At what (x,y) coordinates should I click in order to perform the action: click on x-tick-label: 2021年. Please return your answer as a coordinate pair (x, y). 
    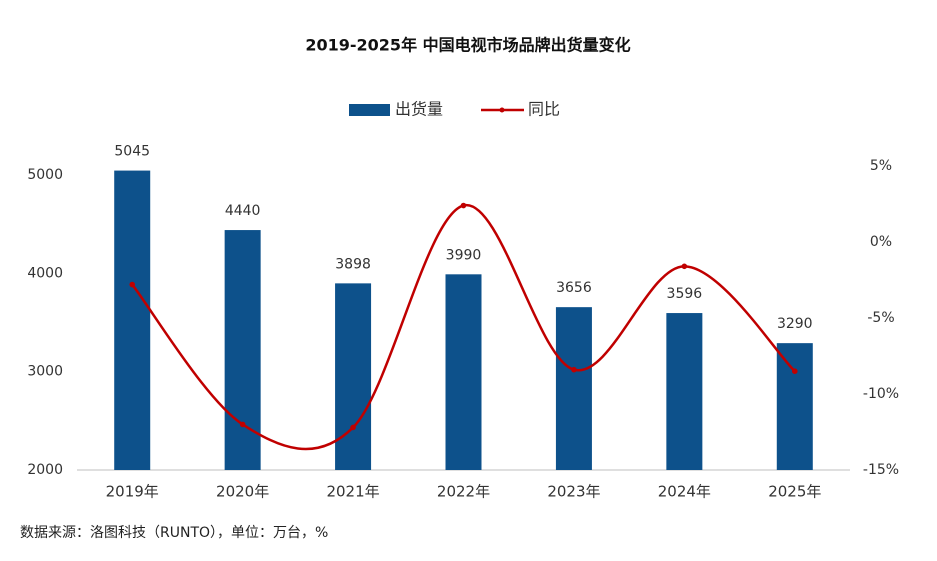
    Looking at the image, I should click on (352, 492).